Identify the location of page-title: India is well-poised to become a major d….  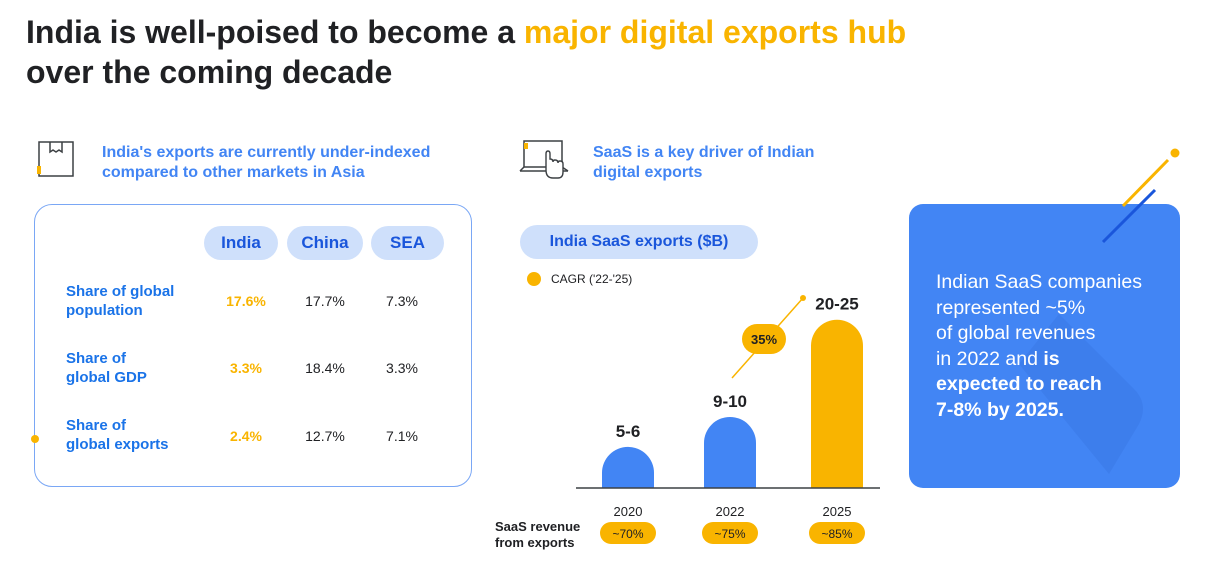
(526, 52).